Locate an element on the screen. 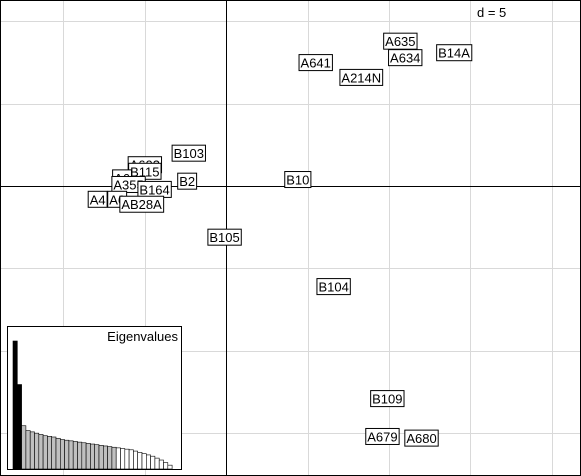  point-label: A641 is located at coordinates (315, 63).